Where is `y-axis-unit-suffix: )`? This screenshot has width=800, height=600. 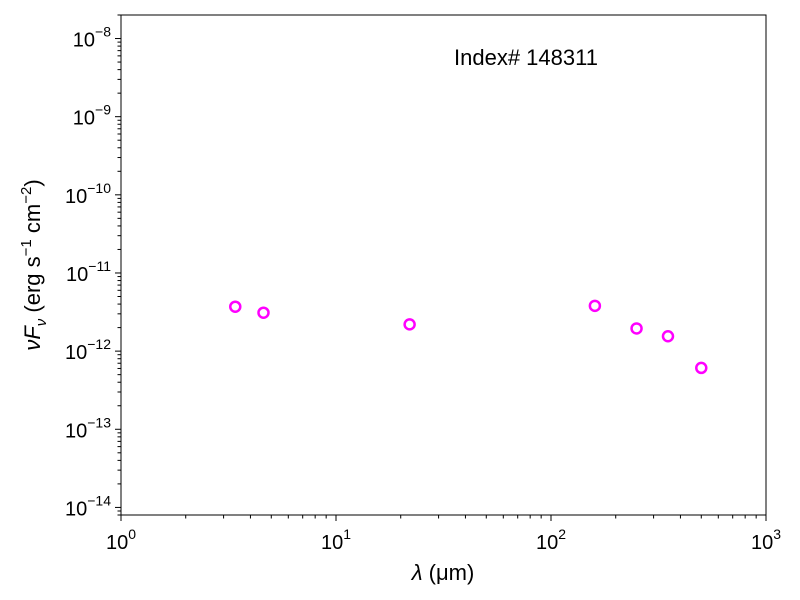 y-axis-unit-suffix: ) is located at coordinates (32, 182).